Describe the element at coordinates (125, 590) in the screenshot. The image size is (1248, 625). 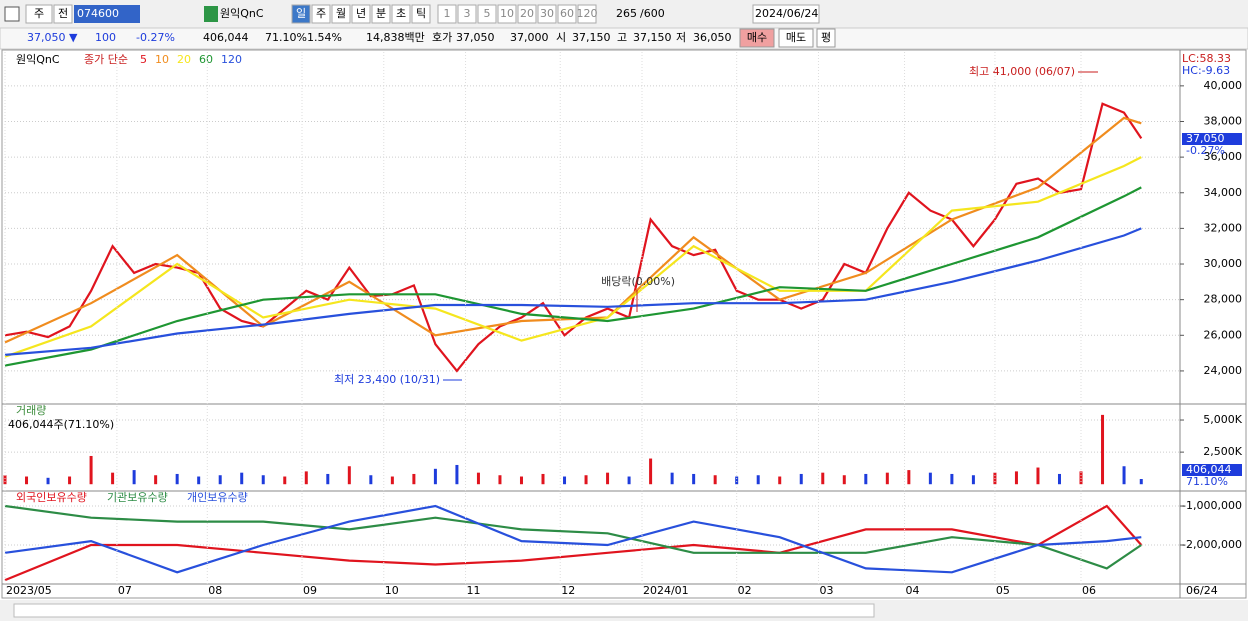
I see `x-tick-label: 07` at that location.